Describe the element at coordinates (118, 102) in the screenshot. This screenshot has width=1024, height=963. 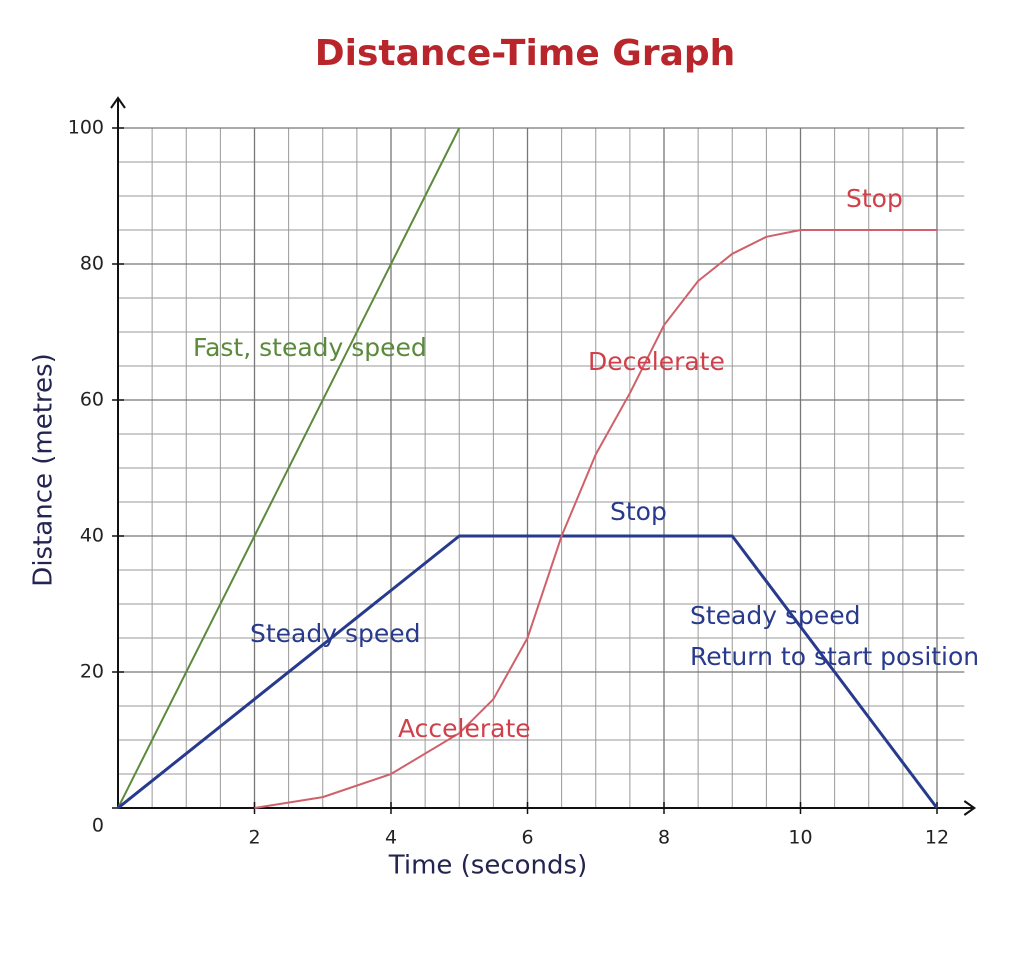
I see `y-axis-arrow` at that location.